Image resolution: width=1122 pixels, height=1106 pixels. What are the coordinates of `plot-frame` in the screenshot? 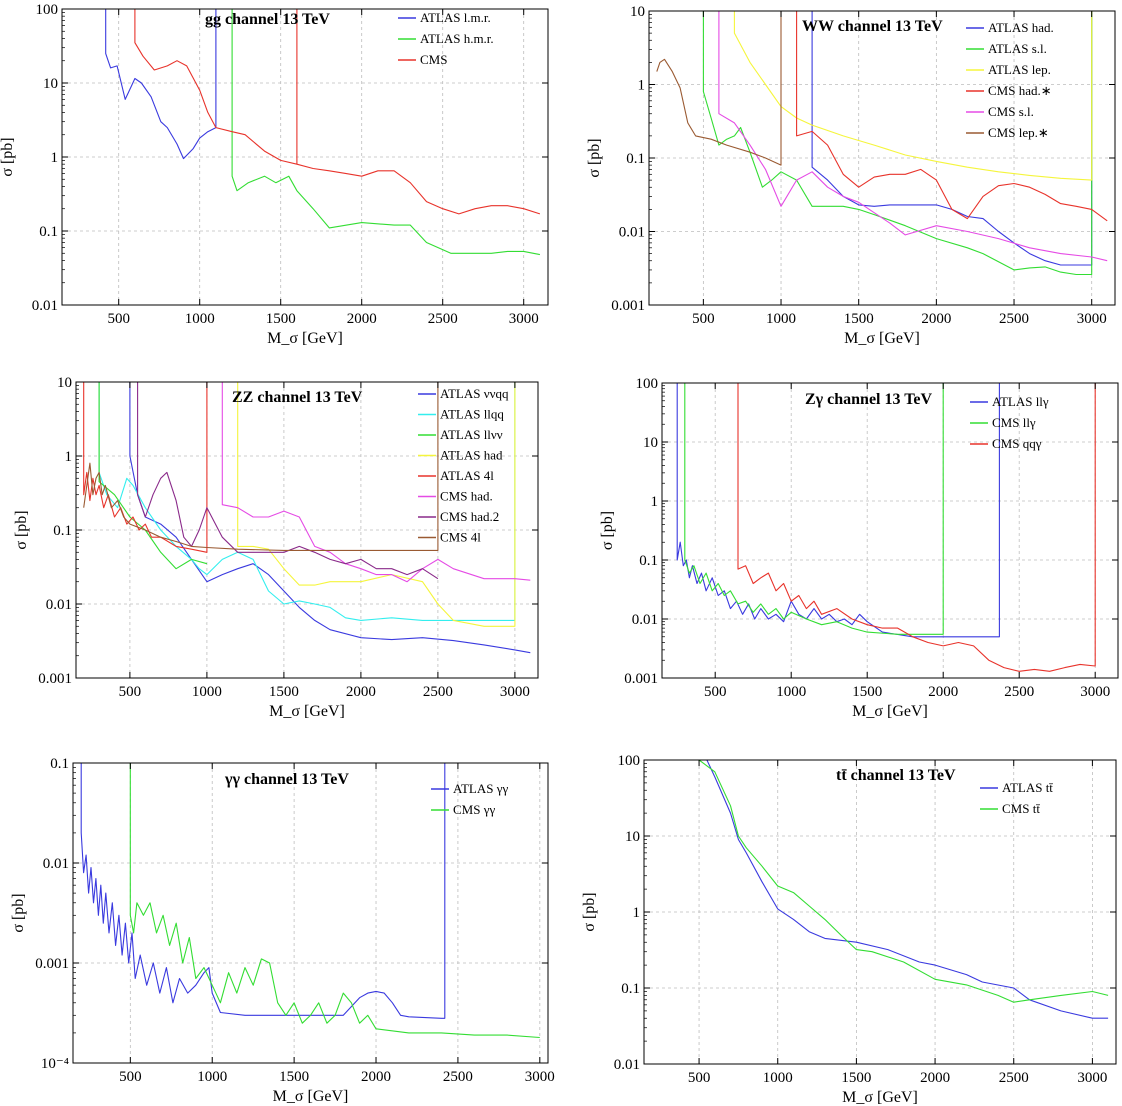 It's located at (890, 530).